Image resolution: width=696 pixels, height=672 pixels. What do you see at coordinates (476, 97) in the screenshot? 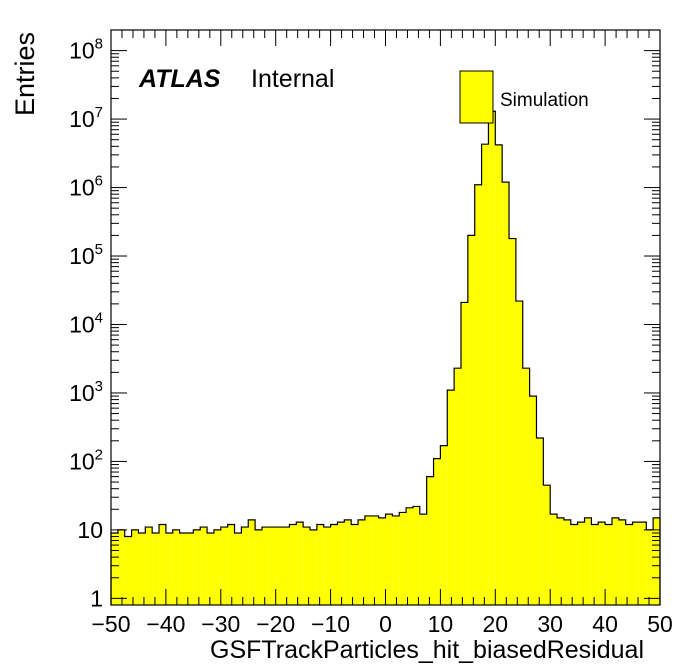
I see `legend-swatch-simulation` at bounding box center [476, 97].